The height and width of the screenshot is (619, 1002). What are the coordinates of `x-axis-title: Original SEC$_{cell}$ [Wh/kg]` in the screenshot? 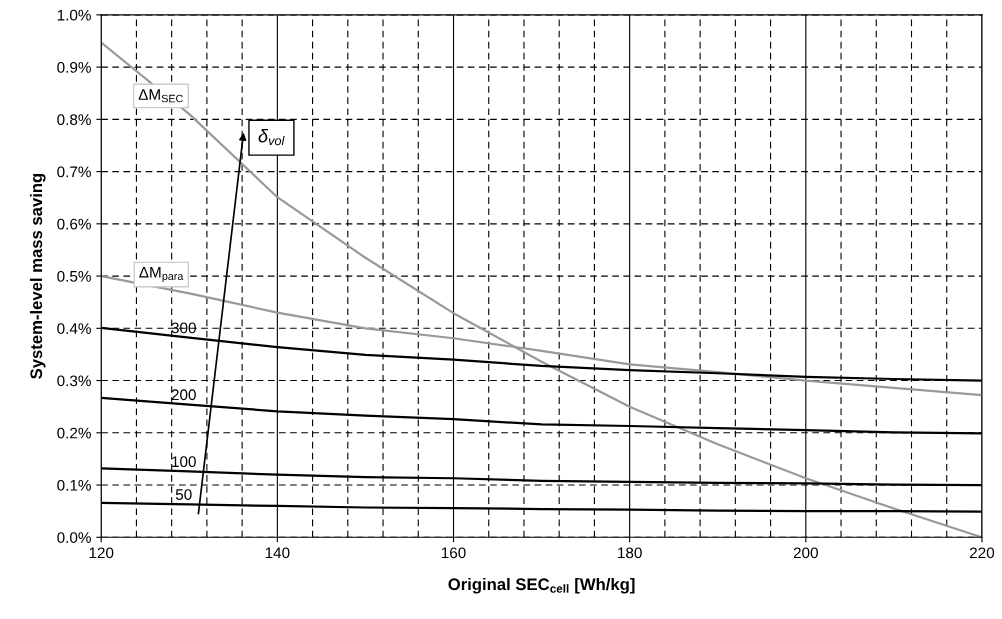 It's located at (541, 585).